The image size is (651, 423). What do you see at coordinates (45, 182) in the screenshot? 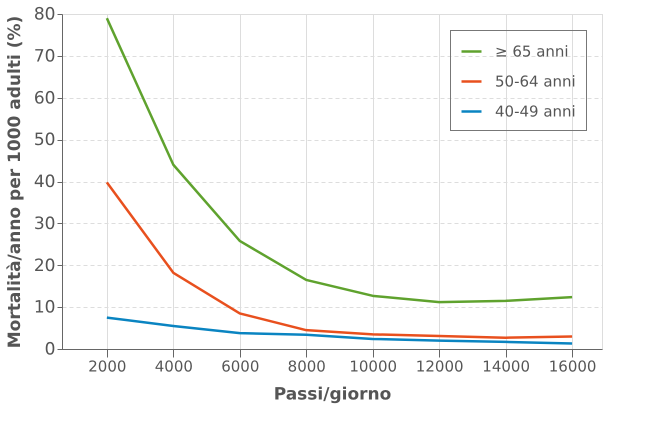
I see `y-tick-label: 40` at bounding box center [45, 182].